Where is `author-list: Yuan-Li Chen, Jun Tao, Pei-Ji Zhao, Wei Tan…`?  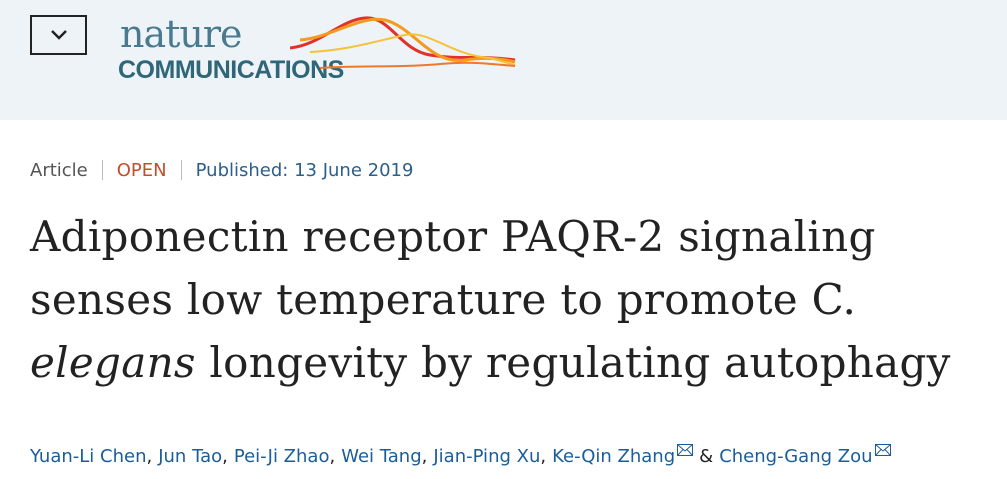
author-list: Yuan-Li Chen, Jun Tao, Pei-Ji Zhao, Wei Tan… is located at coordinates (460, 453).